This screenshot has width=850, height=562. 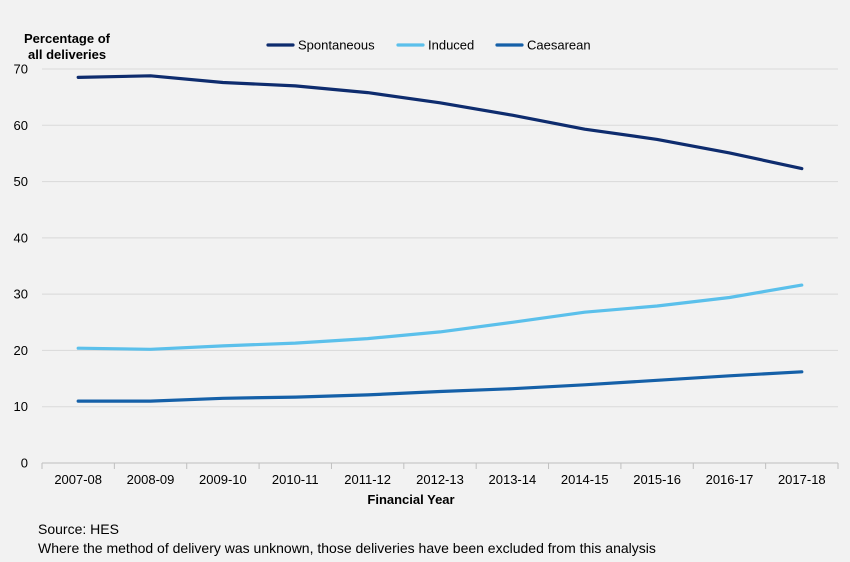 What do you see at coordinates (730, 479) in the screenshot?
I see `x-tick-label-2016-17: 2016-17` at bounding box center [730, 479].